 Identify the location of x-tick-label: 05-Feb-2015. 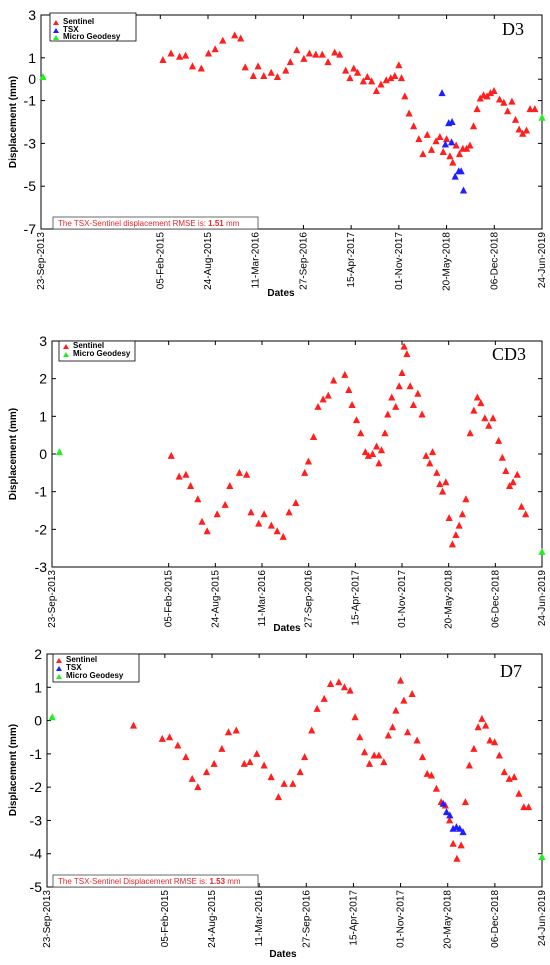
(165, 919).